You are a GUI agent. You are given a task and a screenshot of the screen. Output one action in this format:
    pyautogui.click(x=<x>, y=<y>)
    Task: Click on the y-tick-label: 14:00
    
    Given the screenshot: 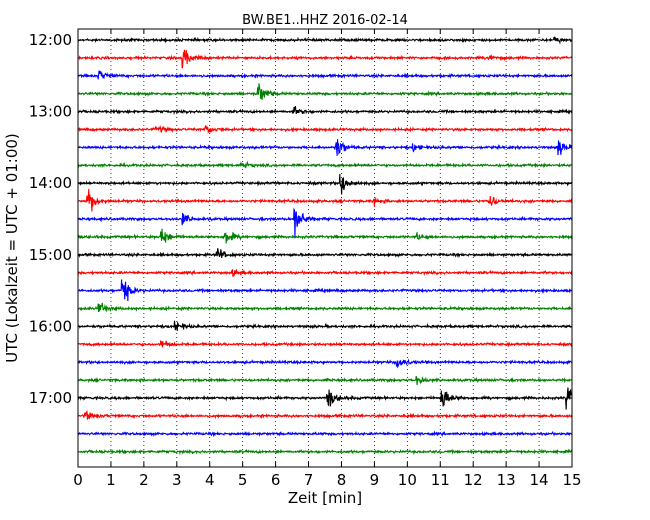 What is the action you would take?
    pyautogui.click(x=50, y=183)
    